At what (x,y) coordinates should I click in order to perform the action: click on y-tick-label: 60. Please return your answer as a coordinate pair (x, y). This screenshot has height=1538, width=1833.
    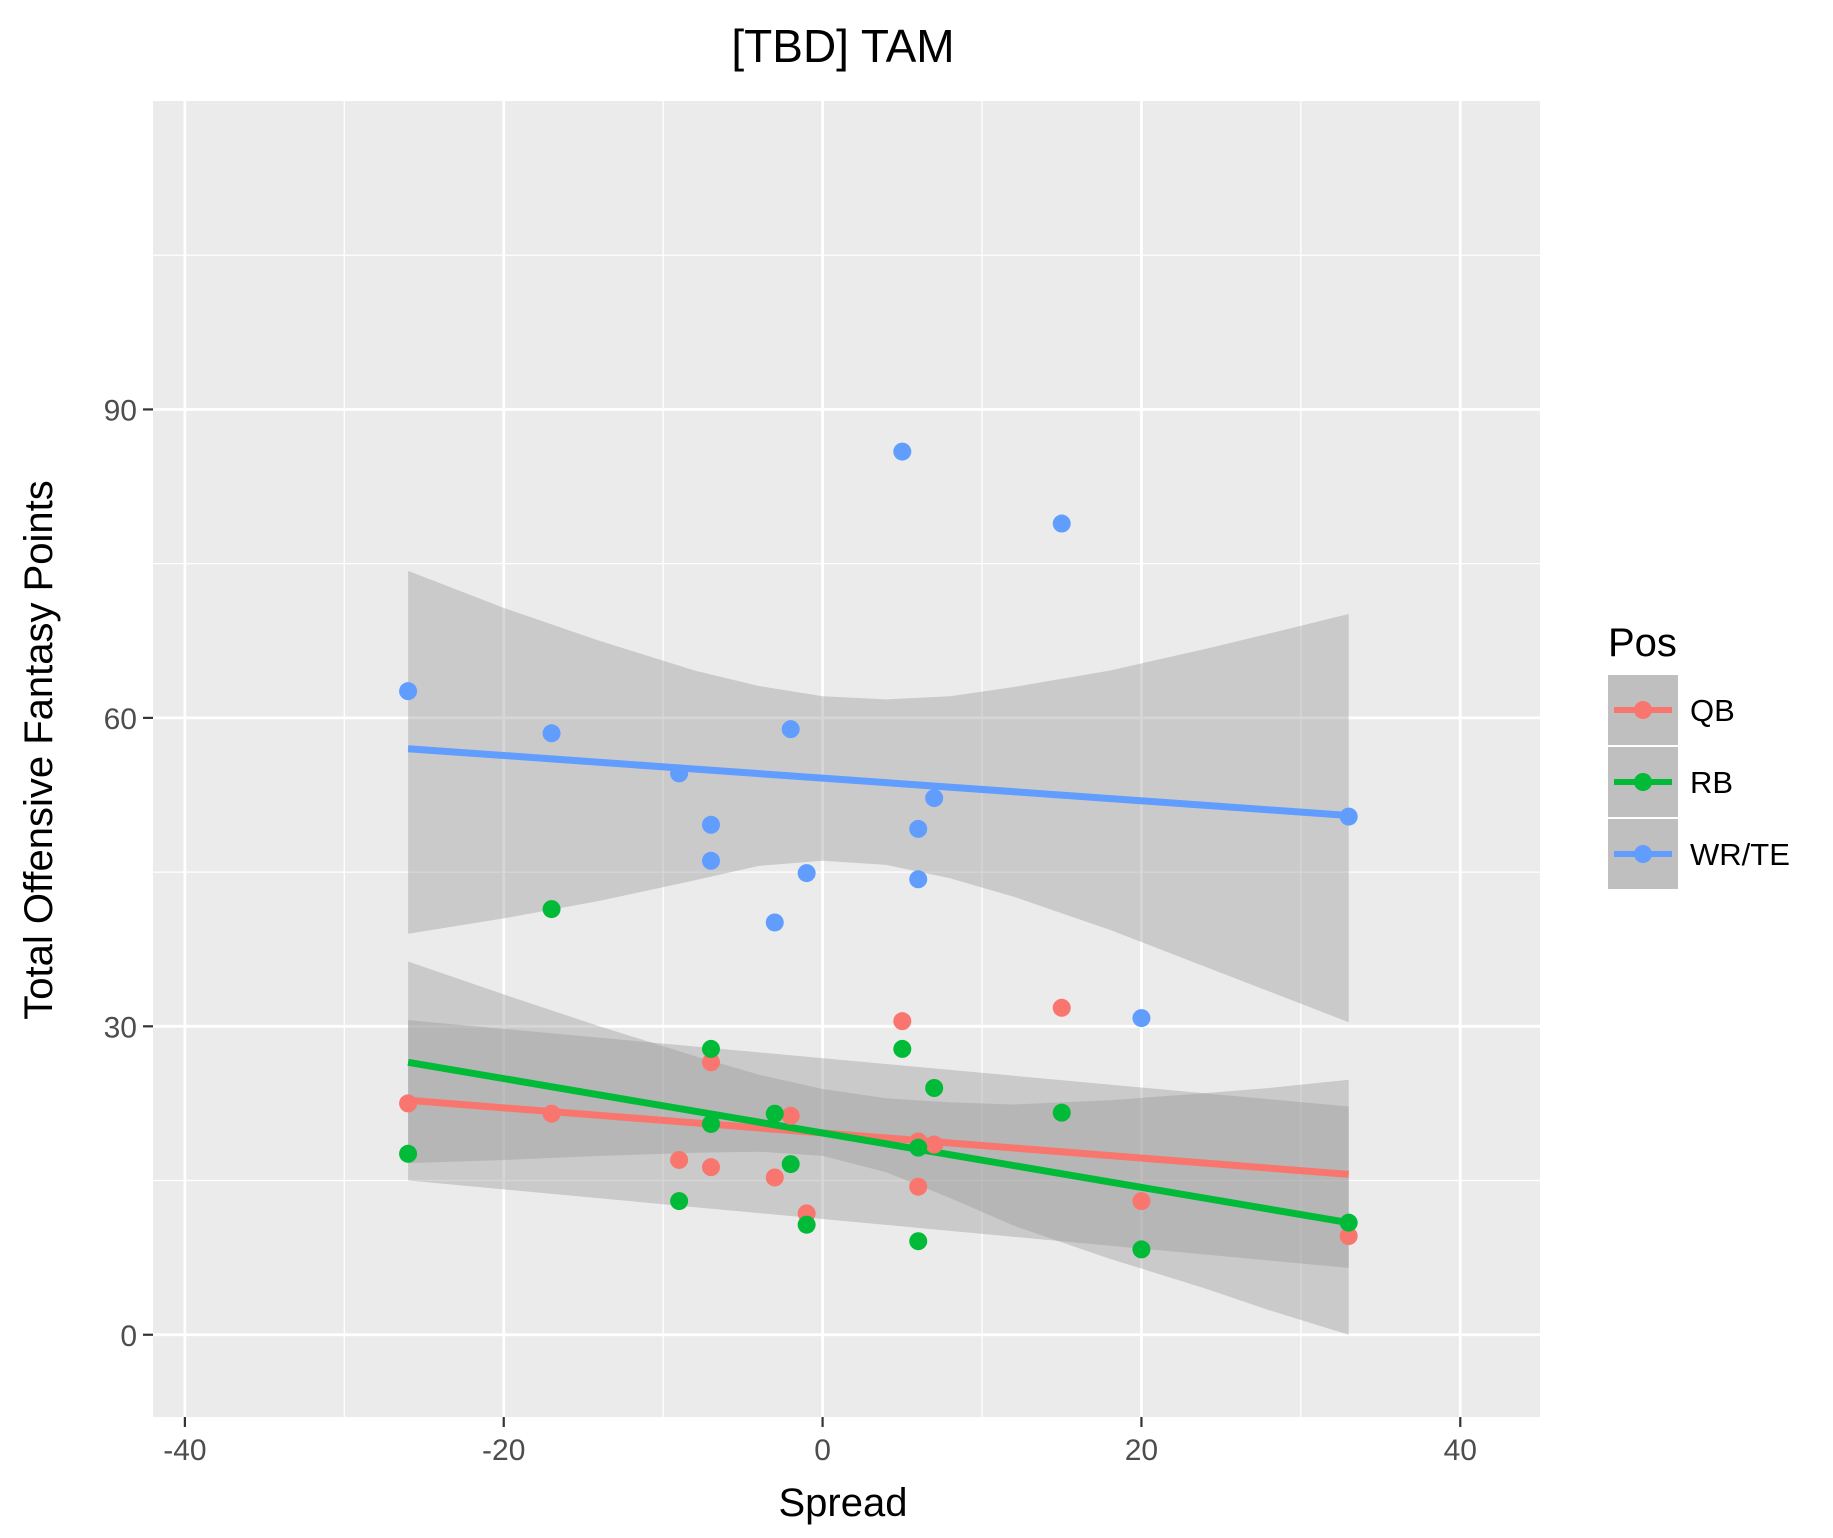
    Looking at the image, I should click on (120, 719).